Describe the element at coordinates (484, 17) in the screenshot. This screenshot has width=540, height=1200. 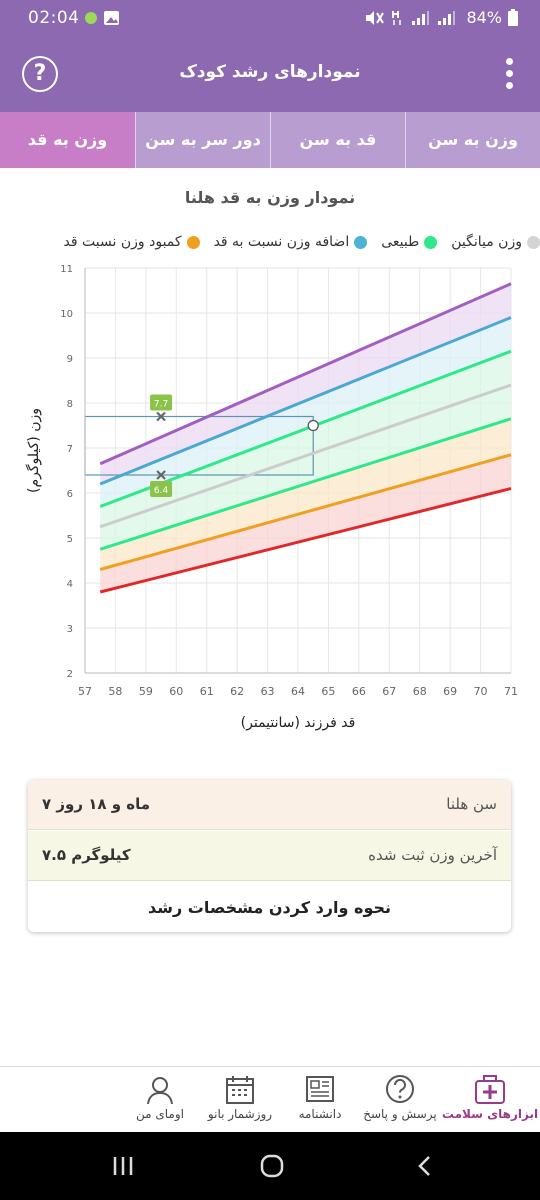
I see `battery-percent: 84%` at that location.